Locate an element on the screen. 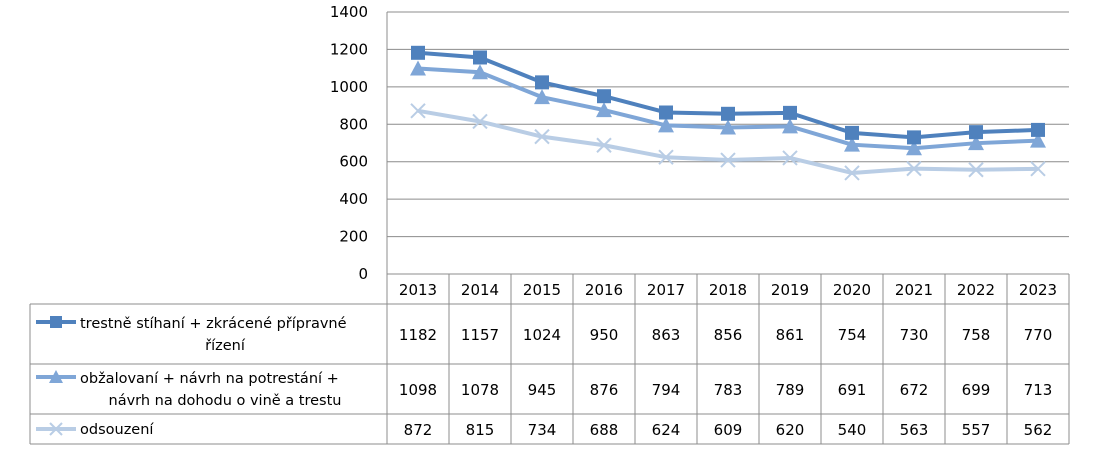 This screenshot has height=451, width=1100. x-tick-label: 2022 is located at coordinates (976, 290).